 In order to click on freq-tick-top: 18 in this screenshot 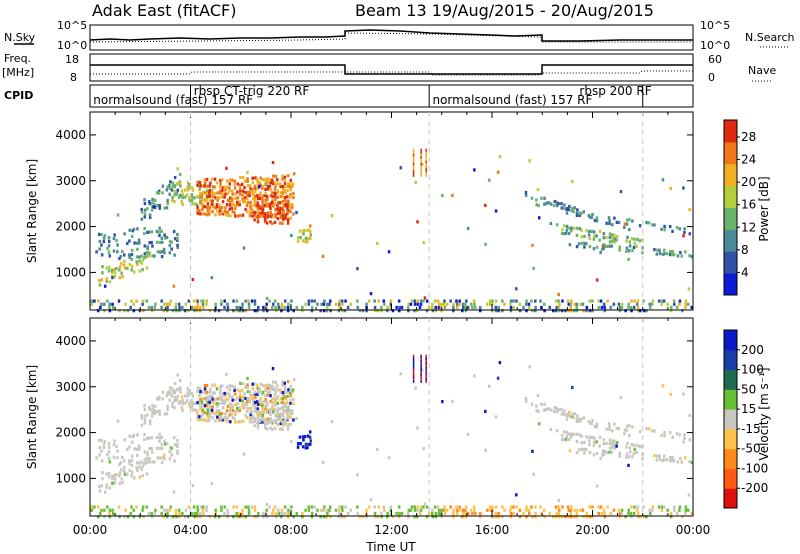, I will do `click(72, 59)`.